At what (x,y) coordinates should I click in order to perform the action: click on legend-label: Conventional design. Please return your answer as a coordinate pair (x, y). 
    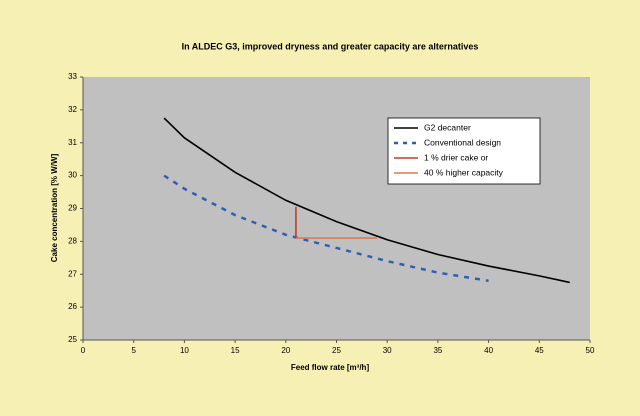
    Looking at the image, I should click on (462, 142).